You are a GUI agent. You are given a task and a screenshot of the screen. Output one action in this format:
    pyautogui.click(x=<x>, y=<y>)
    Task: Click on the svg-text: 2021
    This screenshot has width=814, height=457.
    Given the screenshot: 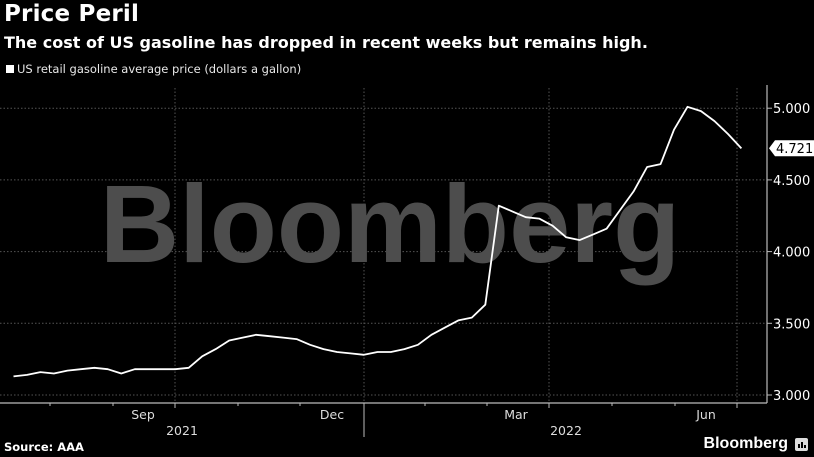 What is the action you would take?
    pyautogui.click(x=182, y=430)
    